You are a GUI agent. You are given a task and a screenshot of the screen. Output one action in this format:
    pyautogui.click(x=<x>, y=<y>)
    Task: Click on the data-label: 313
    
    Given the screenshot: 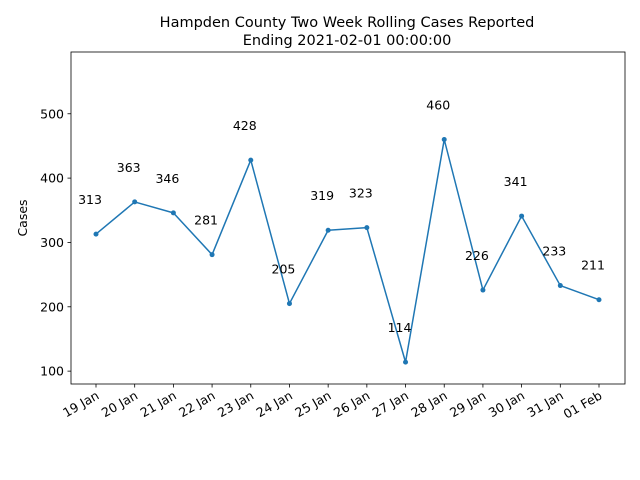 What is the action you would take?
    pyautogui.click(x=90, y=199)
    